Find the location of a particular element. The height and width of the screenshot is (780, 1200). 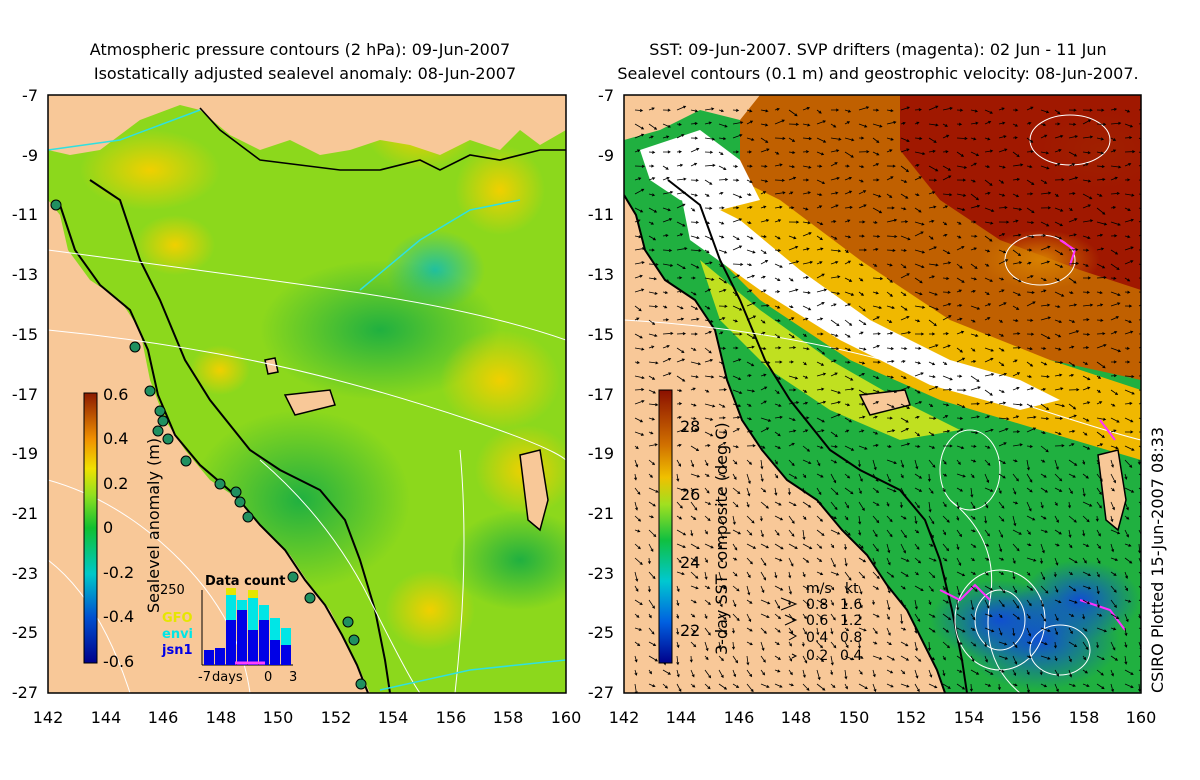

svg-text: -23 is located at coordinates (25, 573).